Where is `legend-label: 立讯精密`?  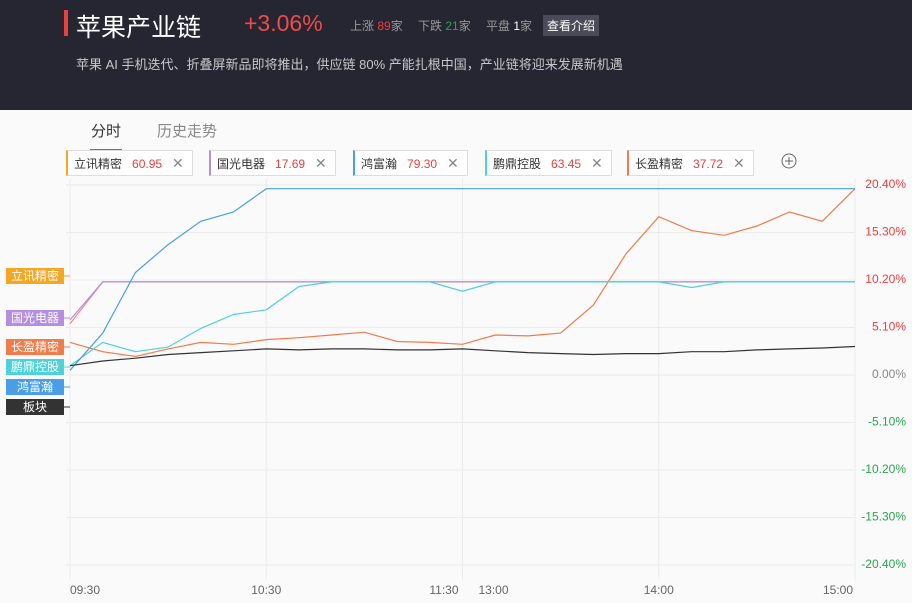
legend-label: 立讯精密 is located at coordinates (35, 275).